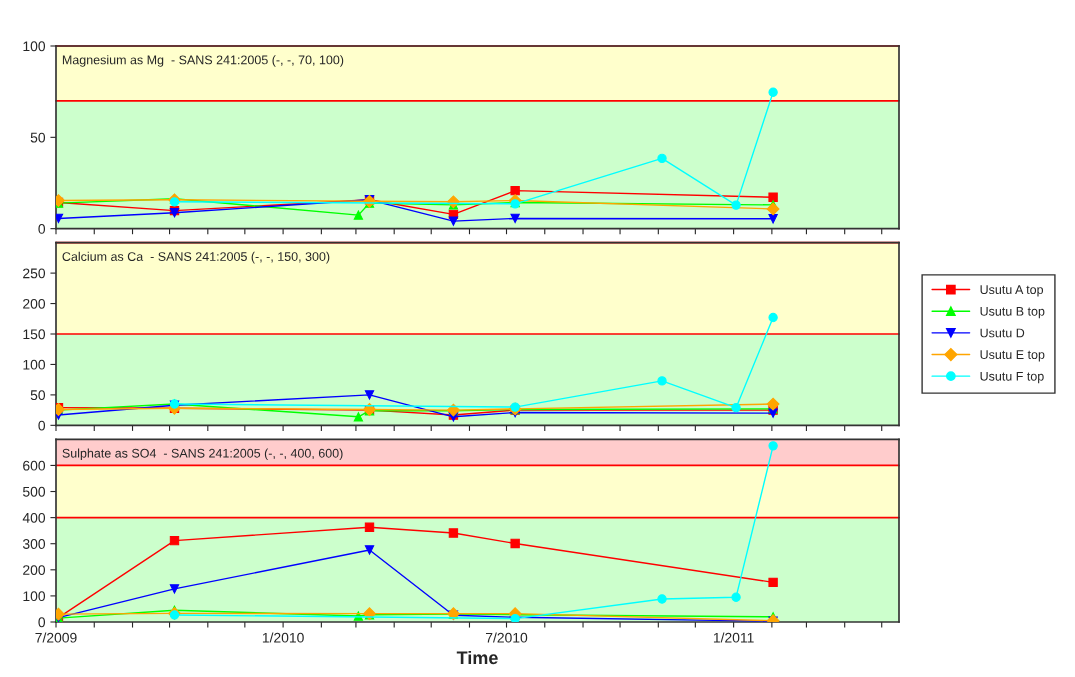 Image resolution: width=1075 pixels, height=677 pixels. I want to click on x-tick-label: 1/2011, so click(733, 637).